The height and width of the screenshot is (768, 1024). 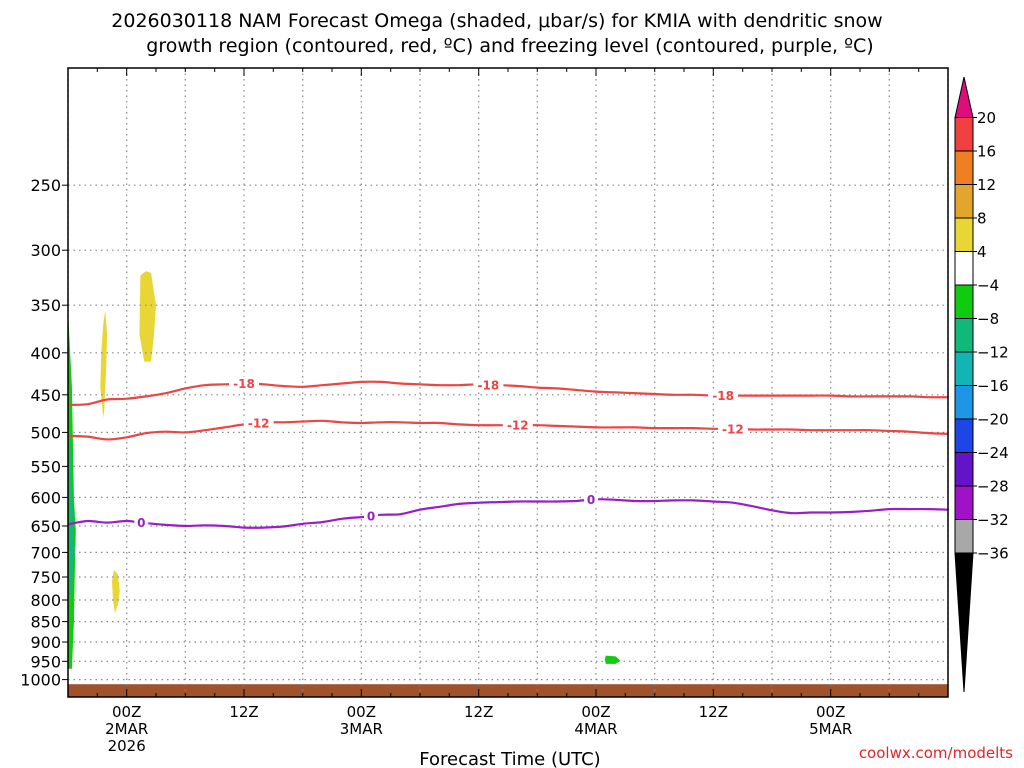 What do you see at coordinates (126, 712) in the screenshot?
I see `x-tick-label-0-0: 00Z` at bounding box center [126, 712].